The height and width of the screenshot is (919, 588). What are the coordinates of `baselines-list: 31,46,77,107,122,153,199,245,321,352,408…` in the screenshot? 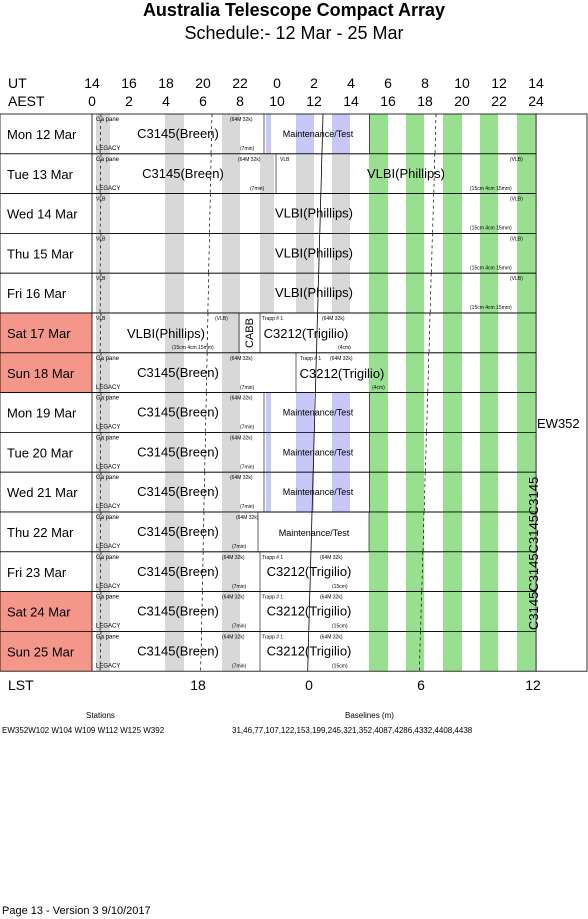 It's located at (352, 730).